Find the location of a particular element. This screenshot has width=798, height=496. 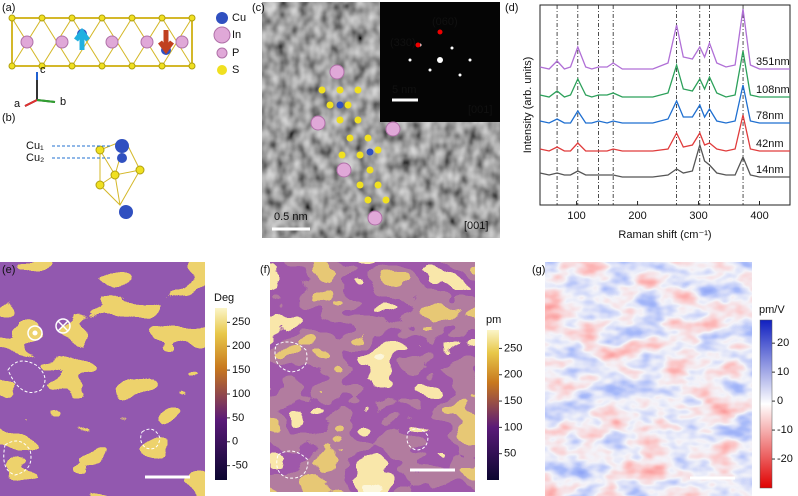

y-axis-label: Intensity (arb. units) is located at coordinates (528, 105).